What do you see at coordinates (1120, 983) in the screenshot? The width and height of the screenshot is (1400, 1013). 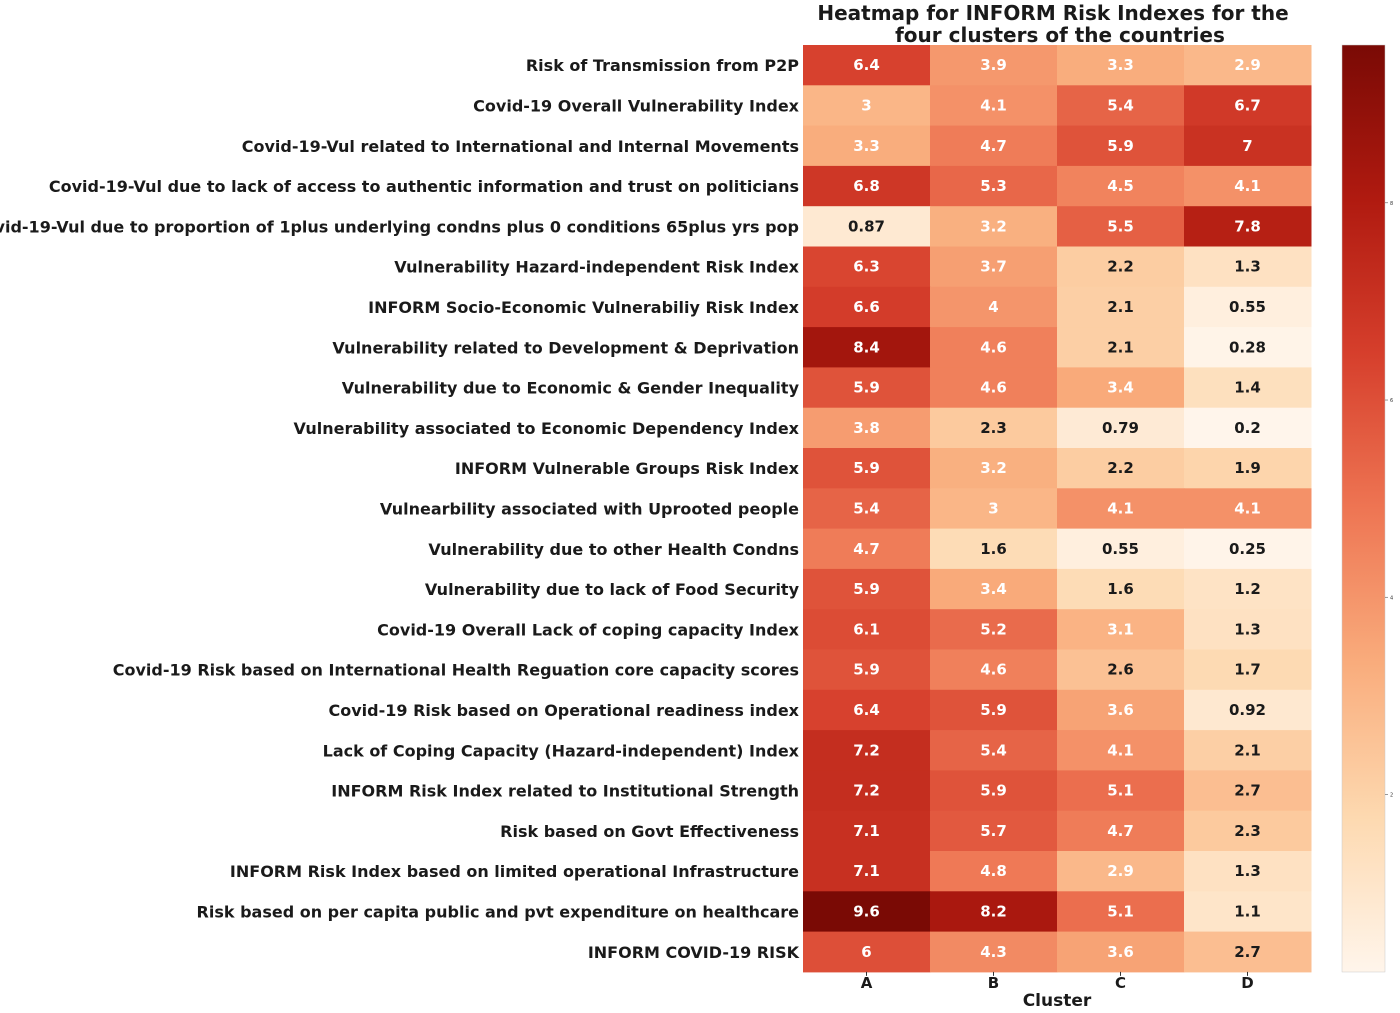 I see `x-tick-label: C` at bounding box center [1120, 983].